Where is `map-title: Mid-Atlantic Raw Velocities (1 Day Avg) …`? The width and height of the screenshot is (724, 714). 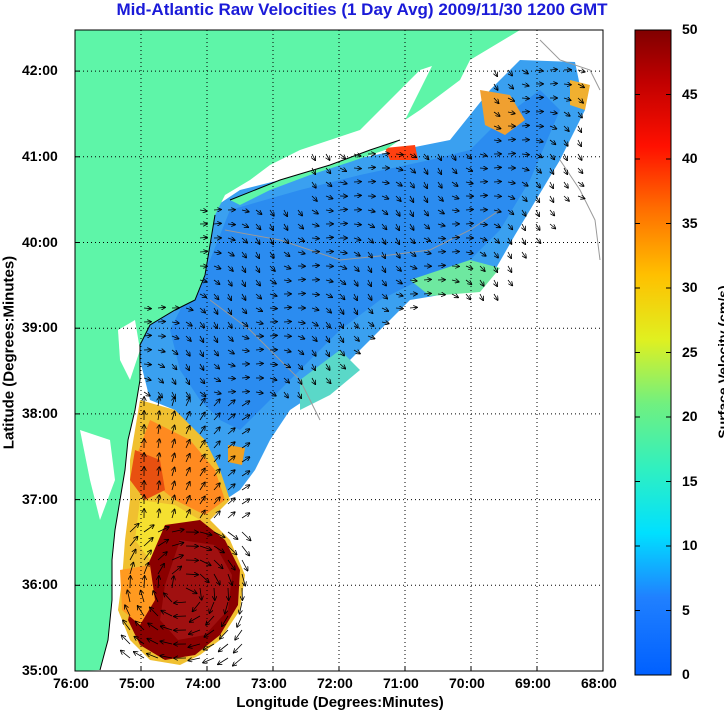 map-title: Mid-Atlantic Raw Velocities (1 Day Avg) … is located at coordinates (362, 9).